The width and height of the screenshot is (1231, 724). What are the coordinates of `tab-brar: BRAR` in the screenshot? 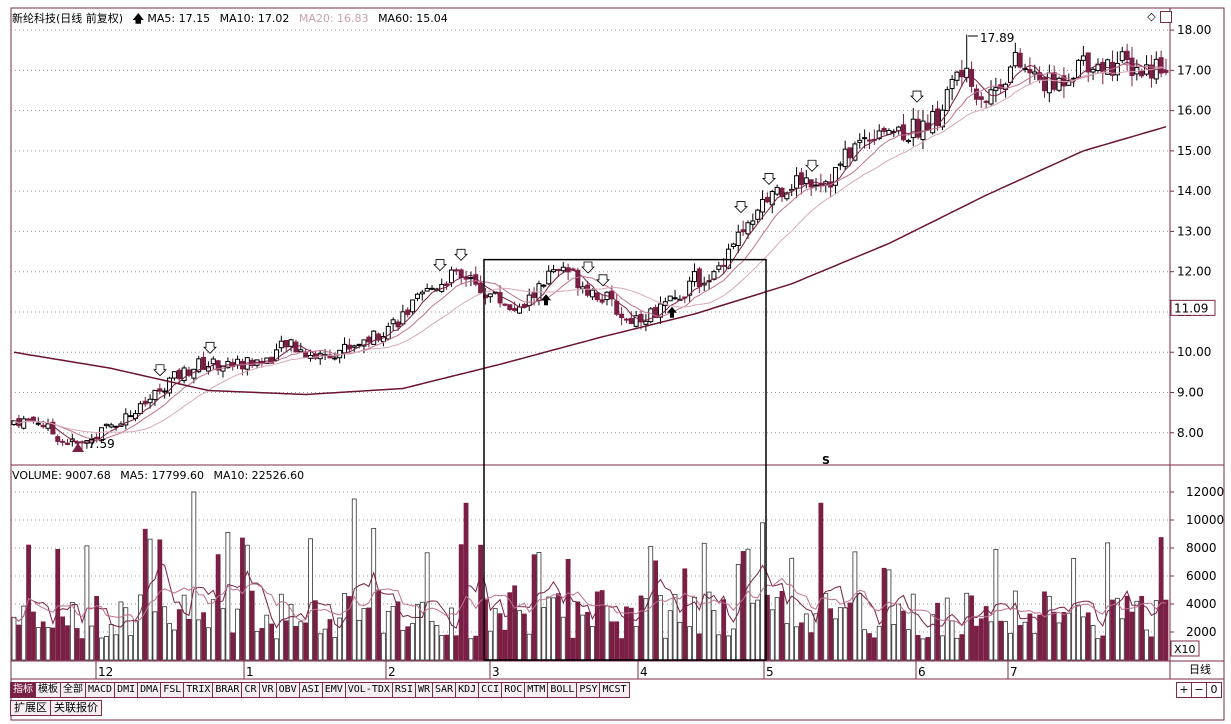 It's located at (228, 690).